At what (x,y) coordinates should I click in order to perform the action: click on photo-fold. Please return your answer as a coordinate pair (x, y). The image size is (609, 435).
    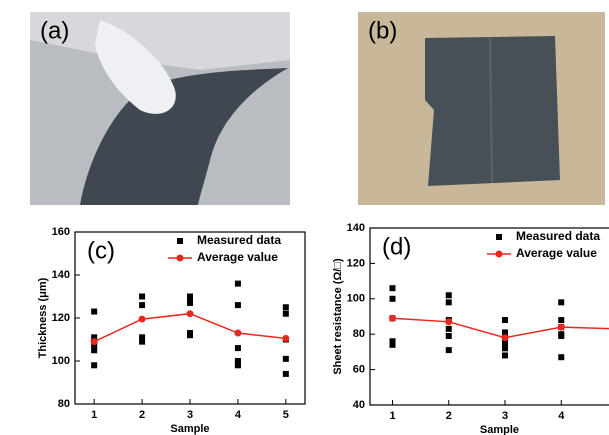
    Looking at the image, I should click on (491, 110).